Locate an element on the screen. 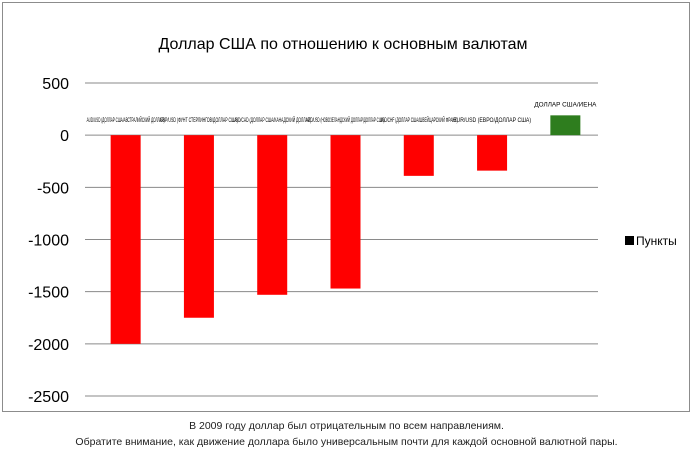  category-label: ДОЛЛАР США/ИЕНА is located at coordinates (565, 105).